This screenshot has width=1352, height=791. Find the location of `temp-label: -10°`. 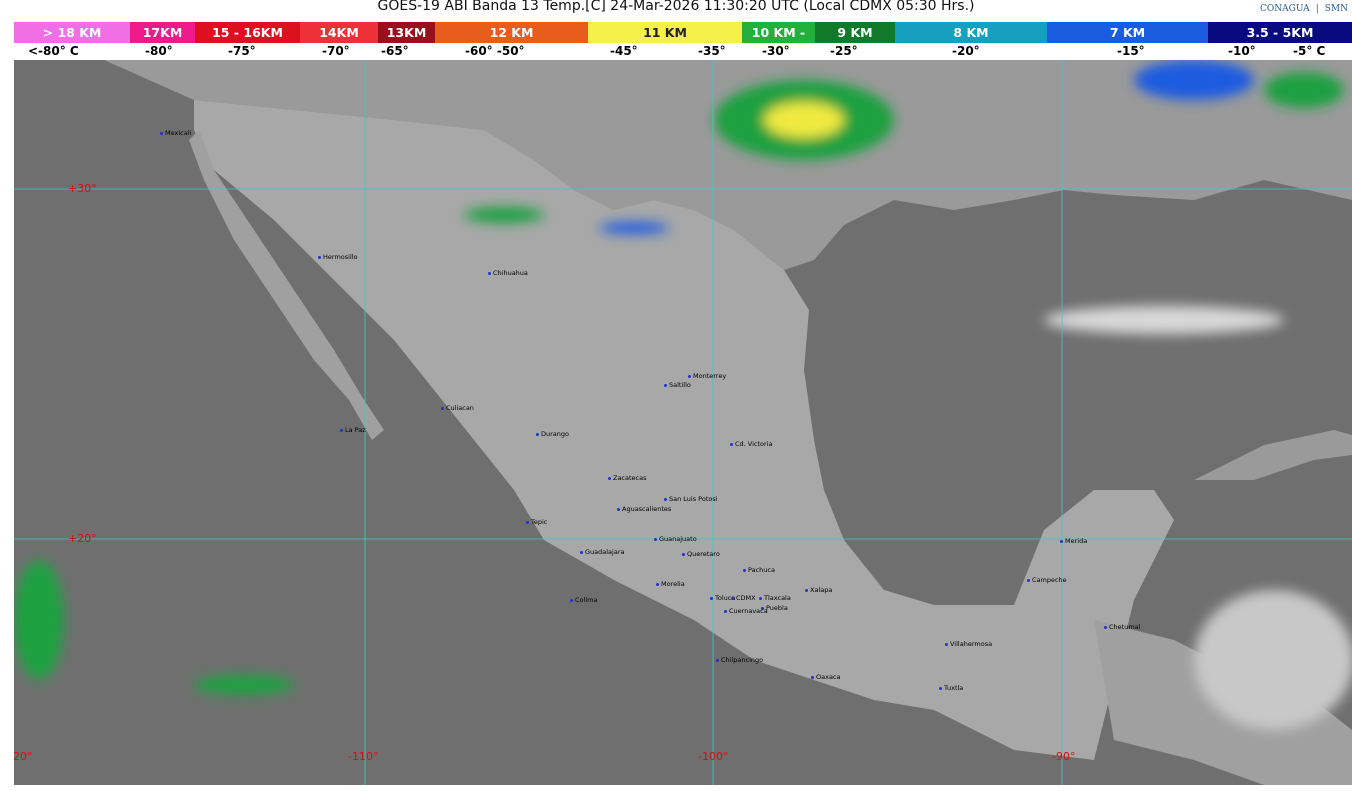

temp-label: -10° is located at coordinates (1242, 51).